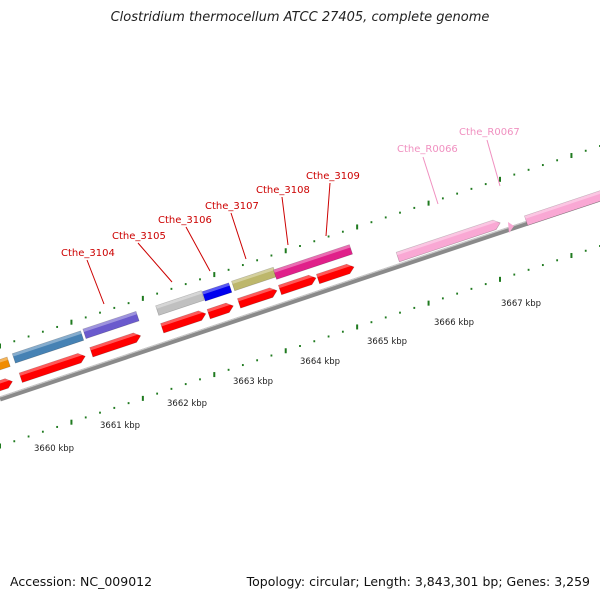 The height and width of the screenshot is (600, 600). Describe the element at coordinates (52, 363) in the screenshot. I see `cds-2-gloss` at that location.